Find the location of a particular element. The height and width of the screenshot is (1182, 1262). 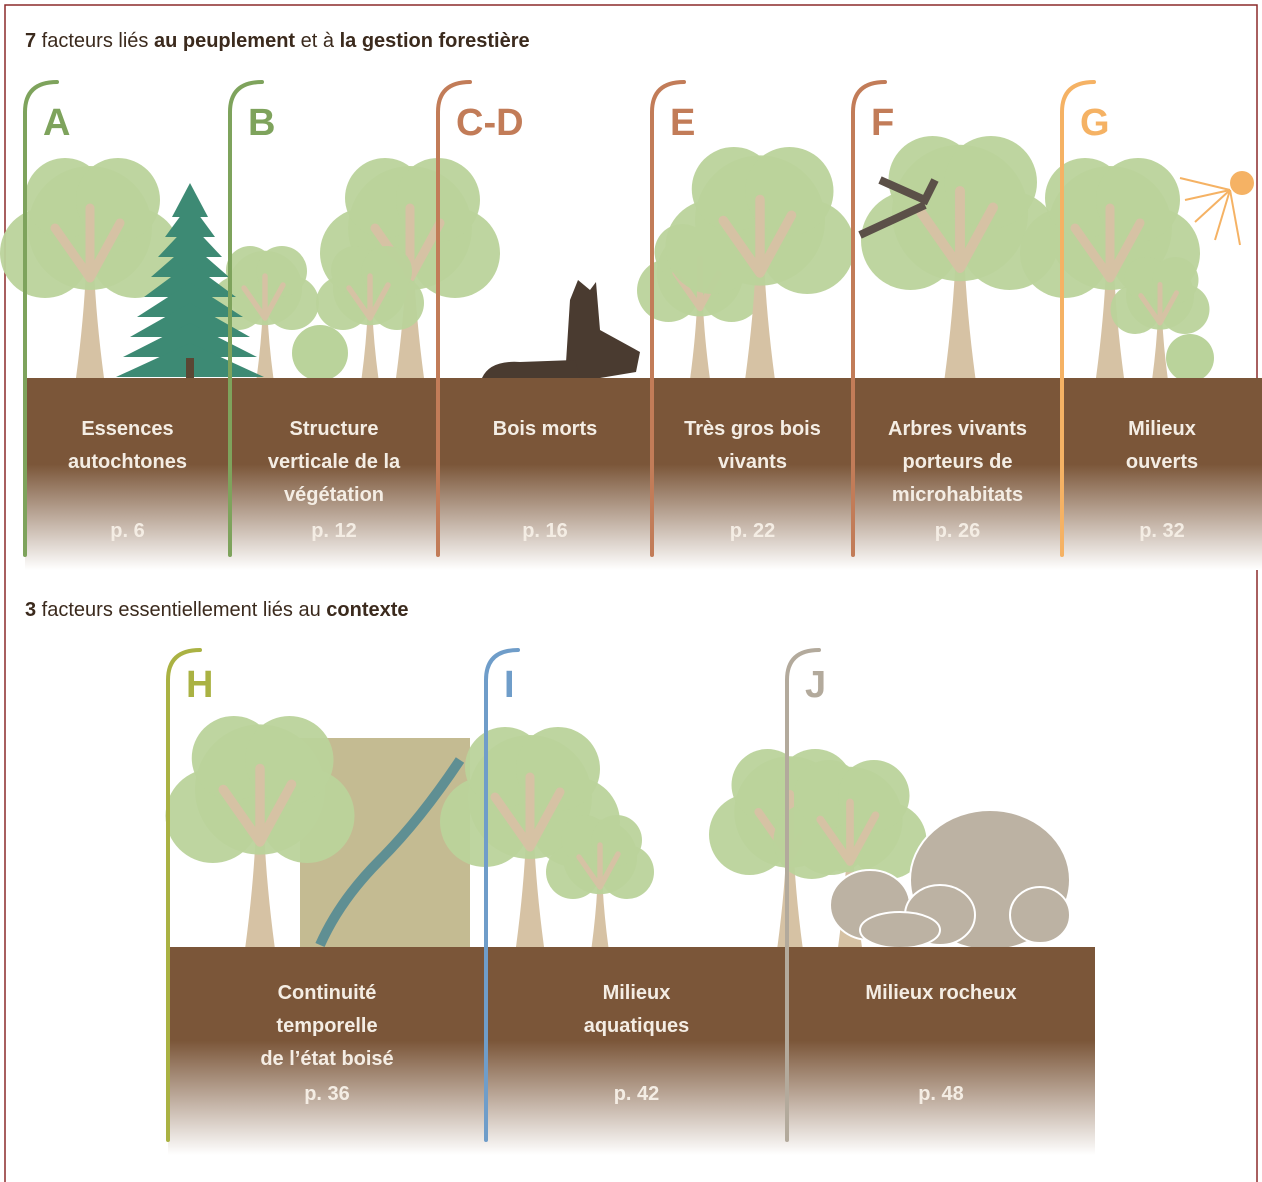

factor-page: p. 42 is located at coordinates (637, 1094).